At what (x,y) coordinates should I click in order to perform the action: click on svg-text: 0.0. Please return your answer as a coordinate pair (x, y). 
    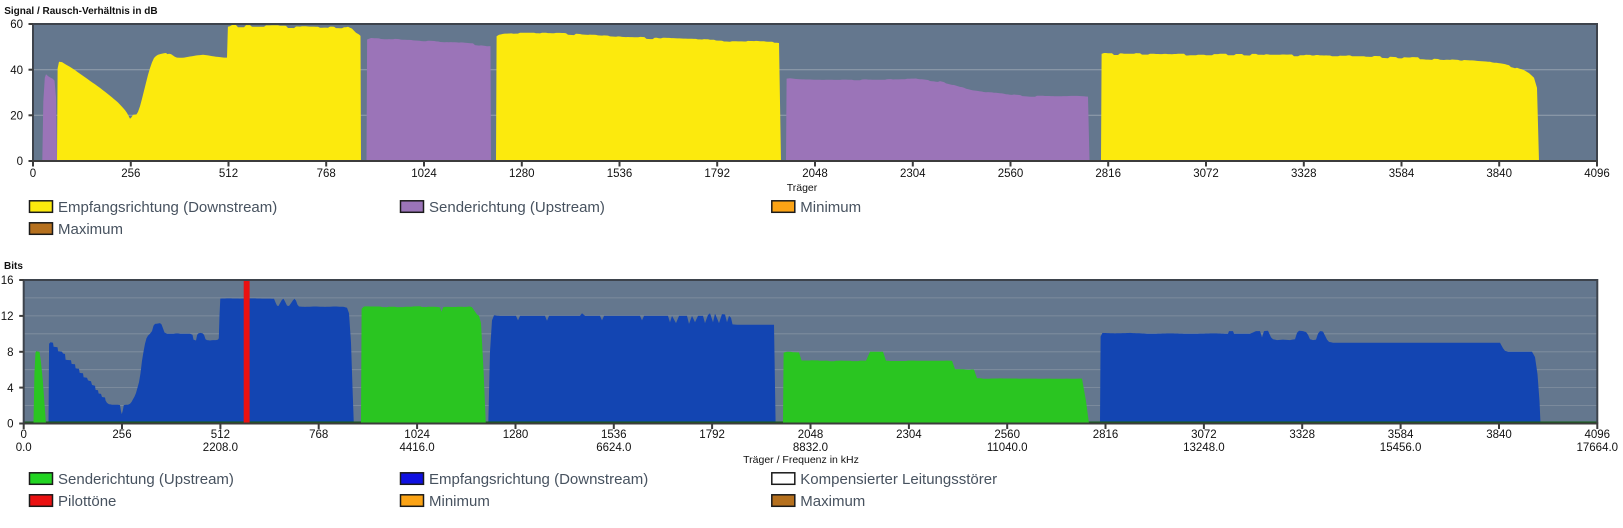
    Looking at the image, I should click on (24, 448).